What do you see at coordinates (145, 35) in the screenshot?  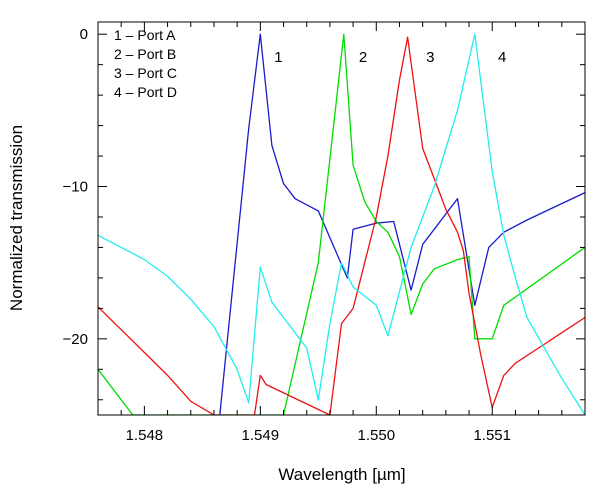 I see `legend-entry: 1 – Port A` at bounding box center [145, 35].